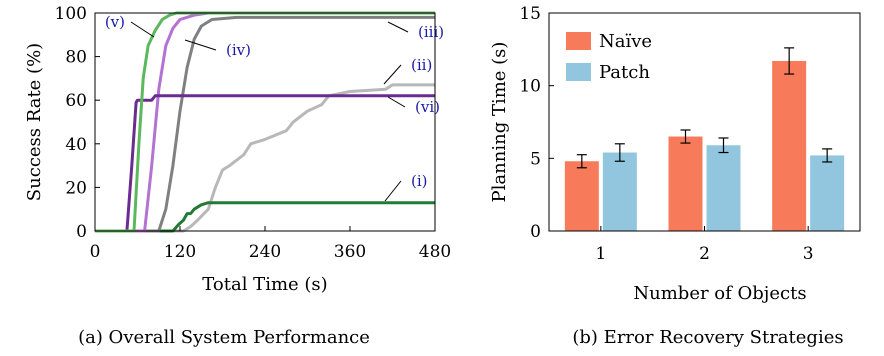  Describe the element at coordinates (609, 57) in the screenshot. I see `b-legend: Naïve Patch` at that location.